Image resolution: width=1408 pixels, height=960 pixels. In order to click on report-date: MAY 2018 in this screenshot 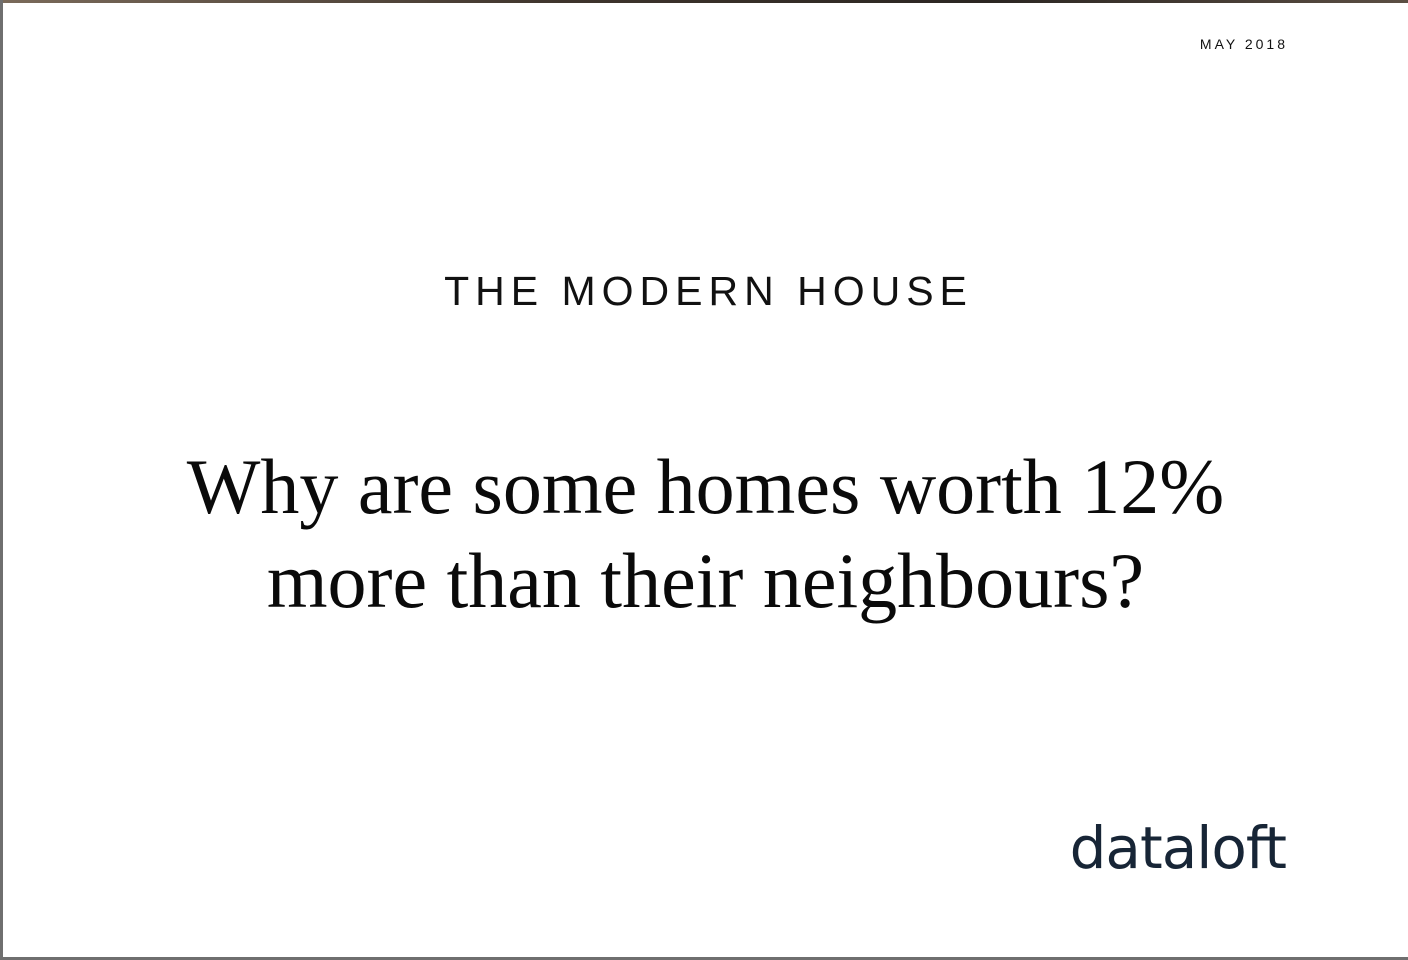, I will do `click(1243, 44)`.